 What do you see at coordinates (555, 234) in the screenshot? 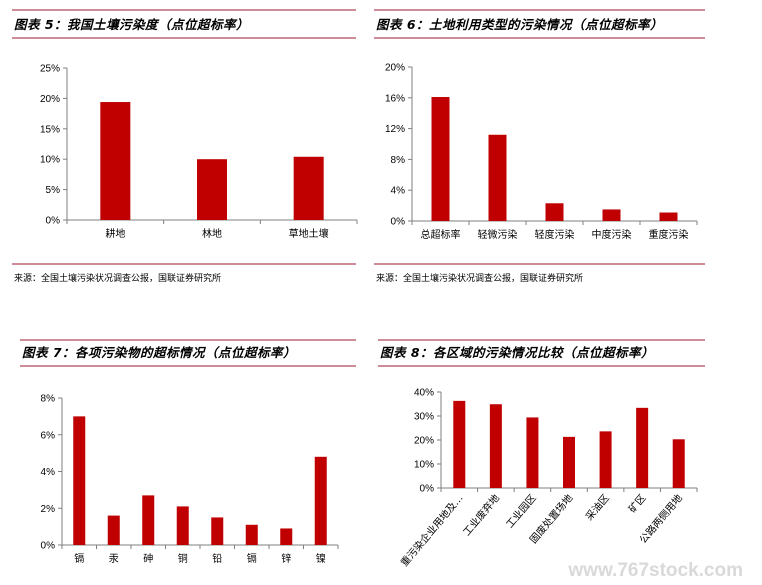
I see `x-category-label: 轻度污染` at bounding box center [555, 234].